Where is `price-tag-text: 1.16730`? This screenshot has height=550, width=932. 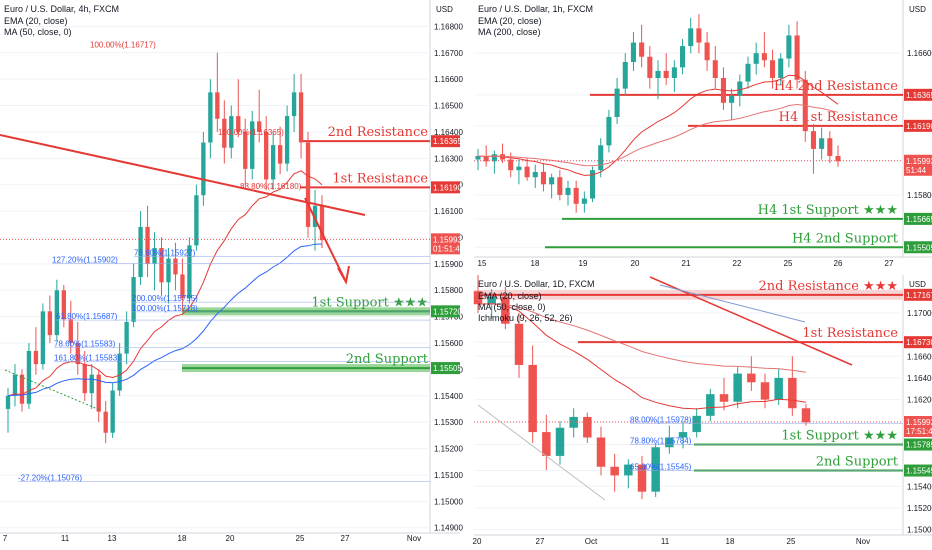 price-tag-text: 1.16730 is located at coordinates (919, 342).